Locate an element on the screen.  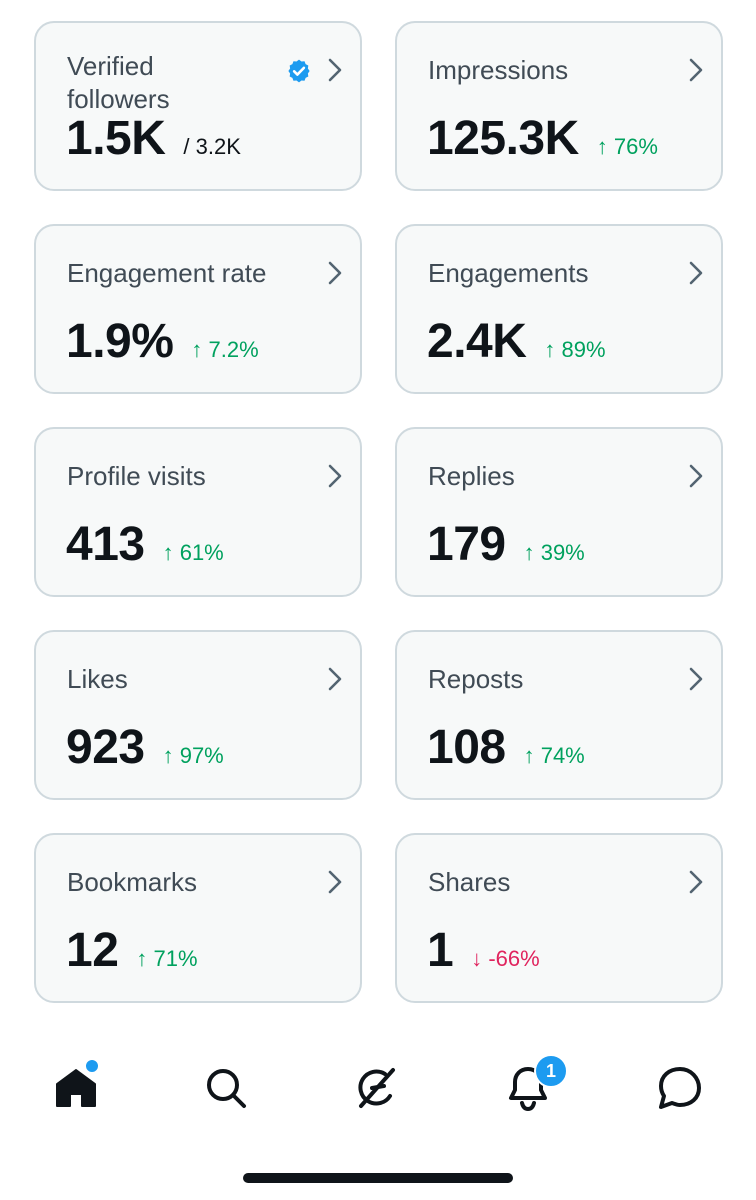
metric-change: ↑ 39% is located at coordinates (554, 552).